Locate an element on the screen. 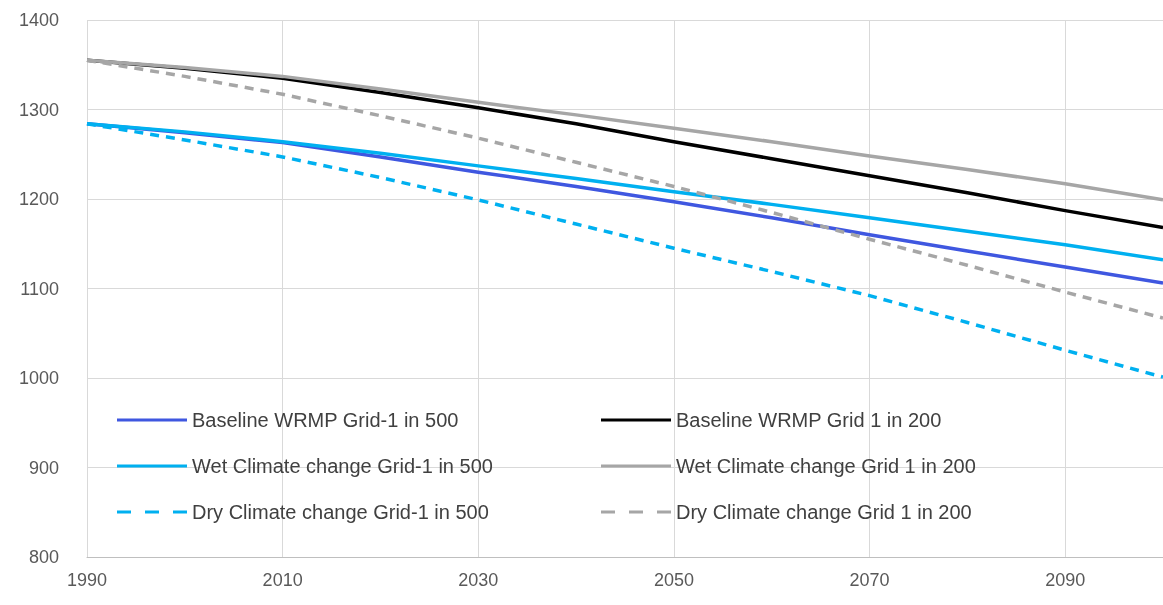 This screenshot has height=605, width=1163. y-tick-label: 900 is located at coordinates (43, 467).